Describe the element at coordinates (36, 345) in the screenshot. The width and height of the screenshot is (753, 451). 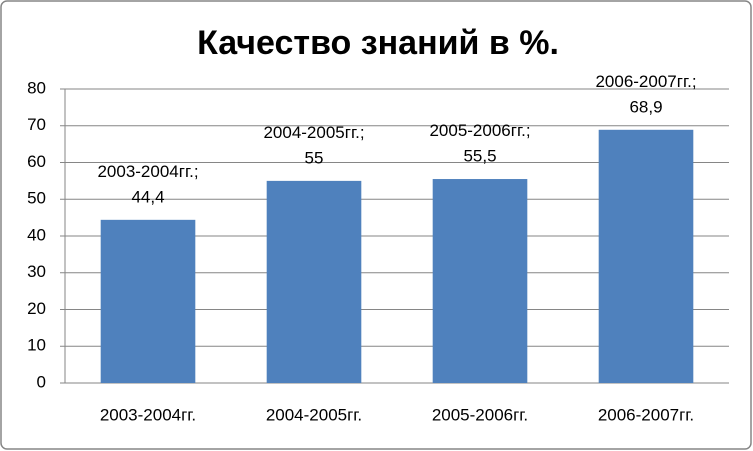
I see `y-tick-label: 10` at that location.